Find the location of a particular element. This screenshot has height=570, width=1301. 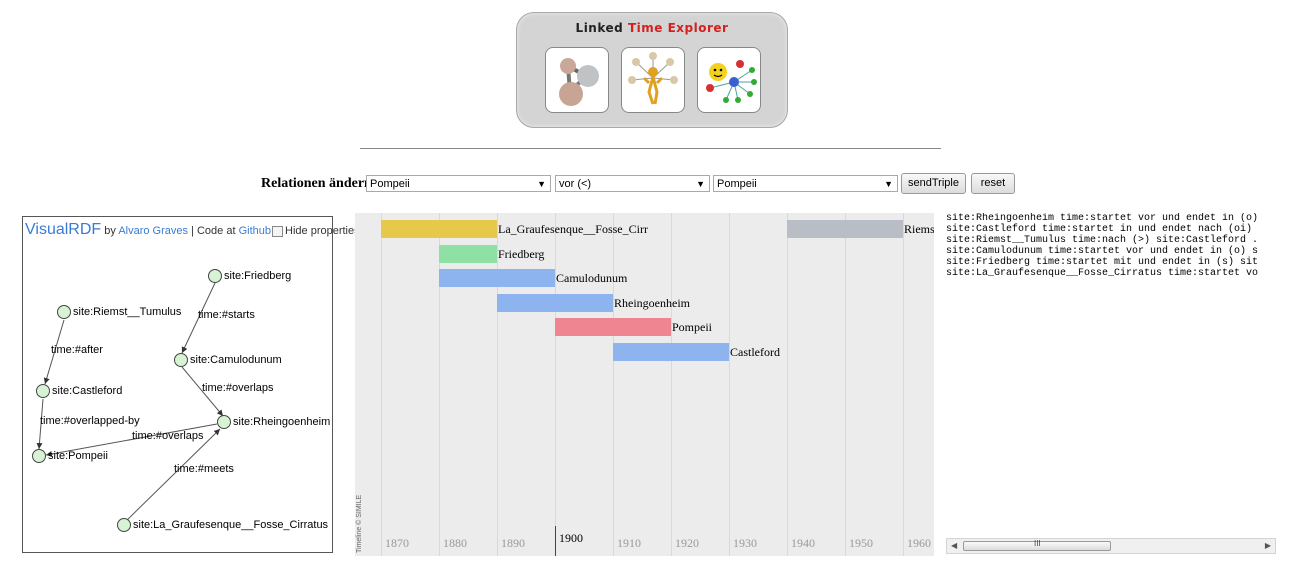

timeline-event-label: Friedberg is located at coordinates (521, 253).